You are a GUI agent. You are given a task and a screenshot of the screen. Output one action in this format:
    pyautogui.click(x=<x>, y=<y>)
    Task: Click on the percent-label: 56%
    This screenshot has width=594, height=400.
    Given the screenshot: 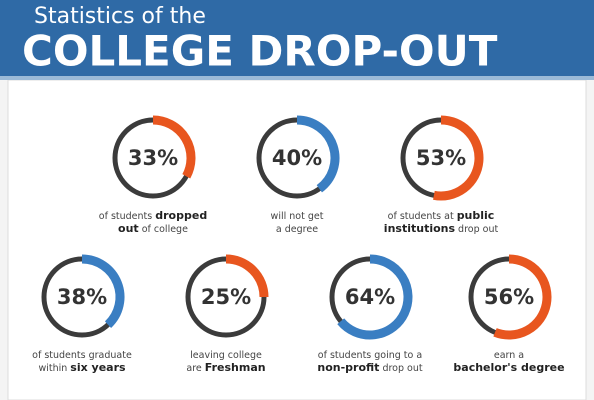 What is the action you would take?
    pyautogui.click(x=509, y=297)
    